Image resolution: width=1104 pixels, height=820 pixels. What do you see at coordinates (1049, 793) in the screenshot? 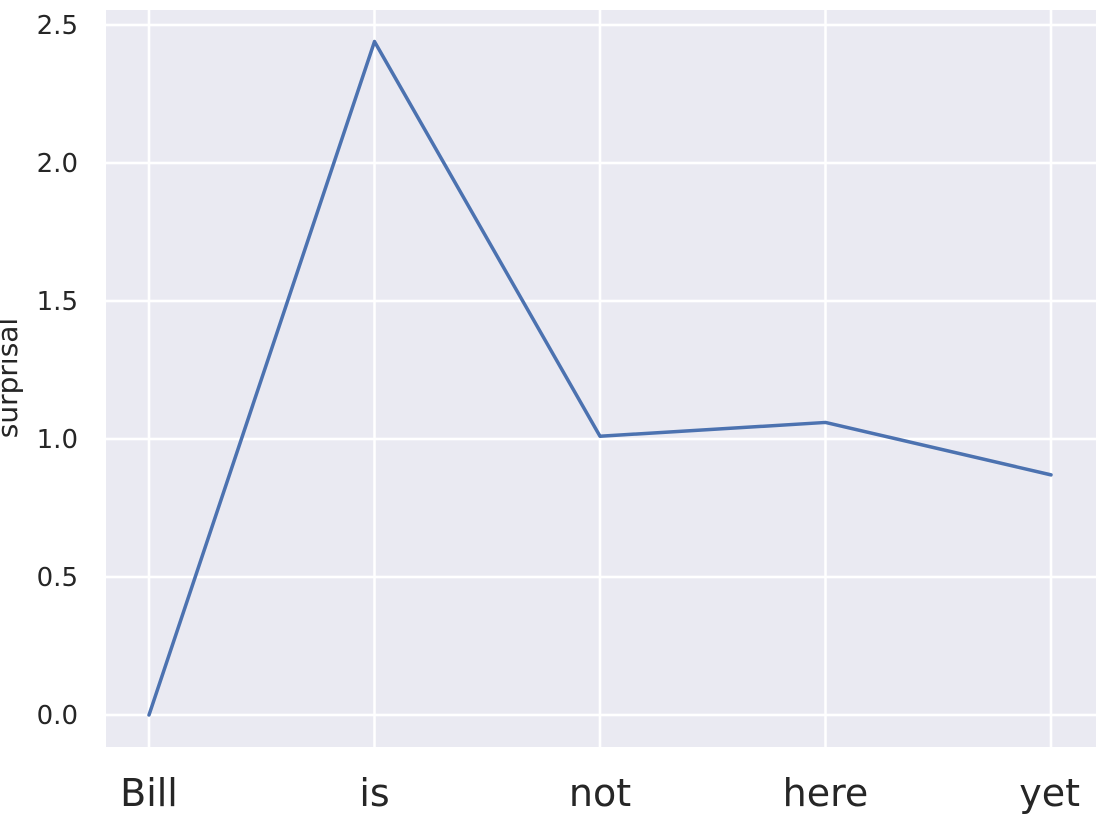
I see `x-tick-label: yet` at bounding box center [1049, 793].